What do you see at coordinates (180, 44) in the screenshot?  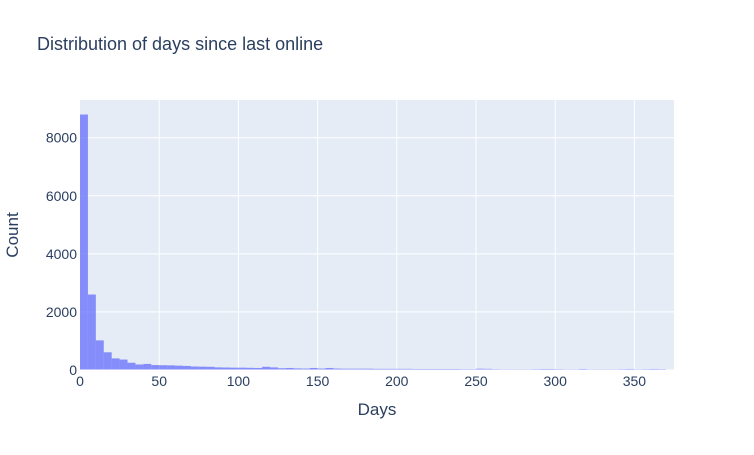 I see `chart-title: Distribution of days since last online` at bounding box center [180, 44].